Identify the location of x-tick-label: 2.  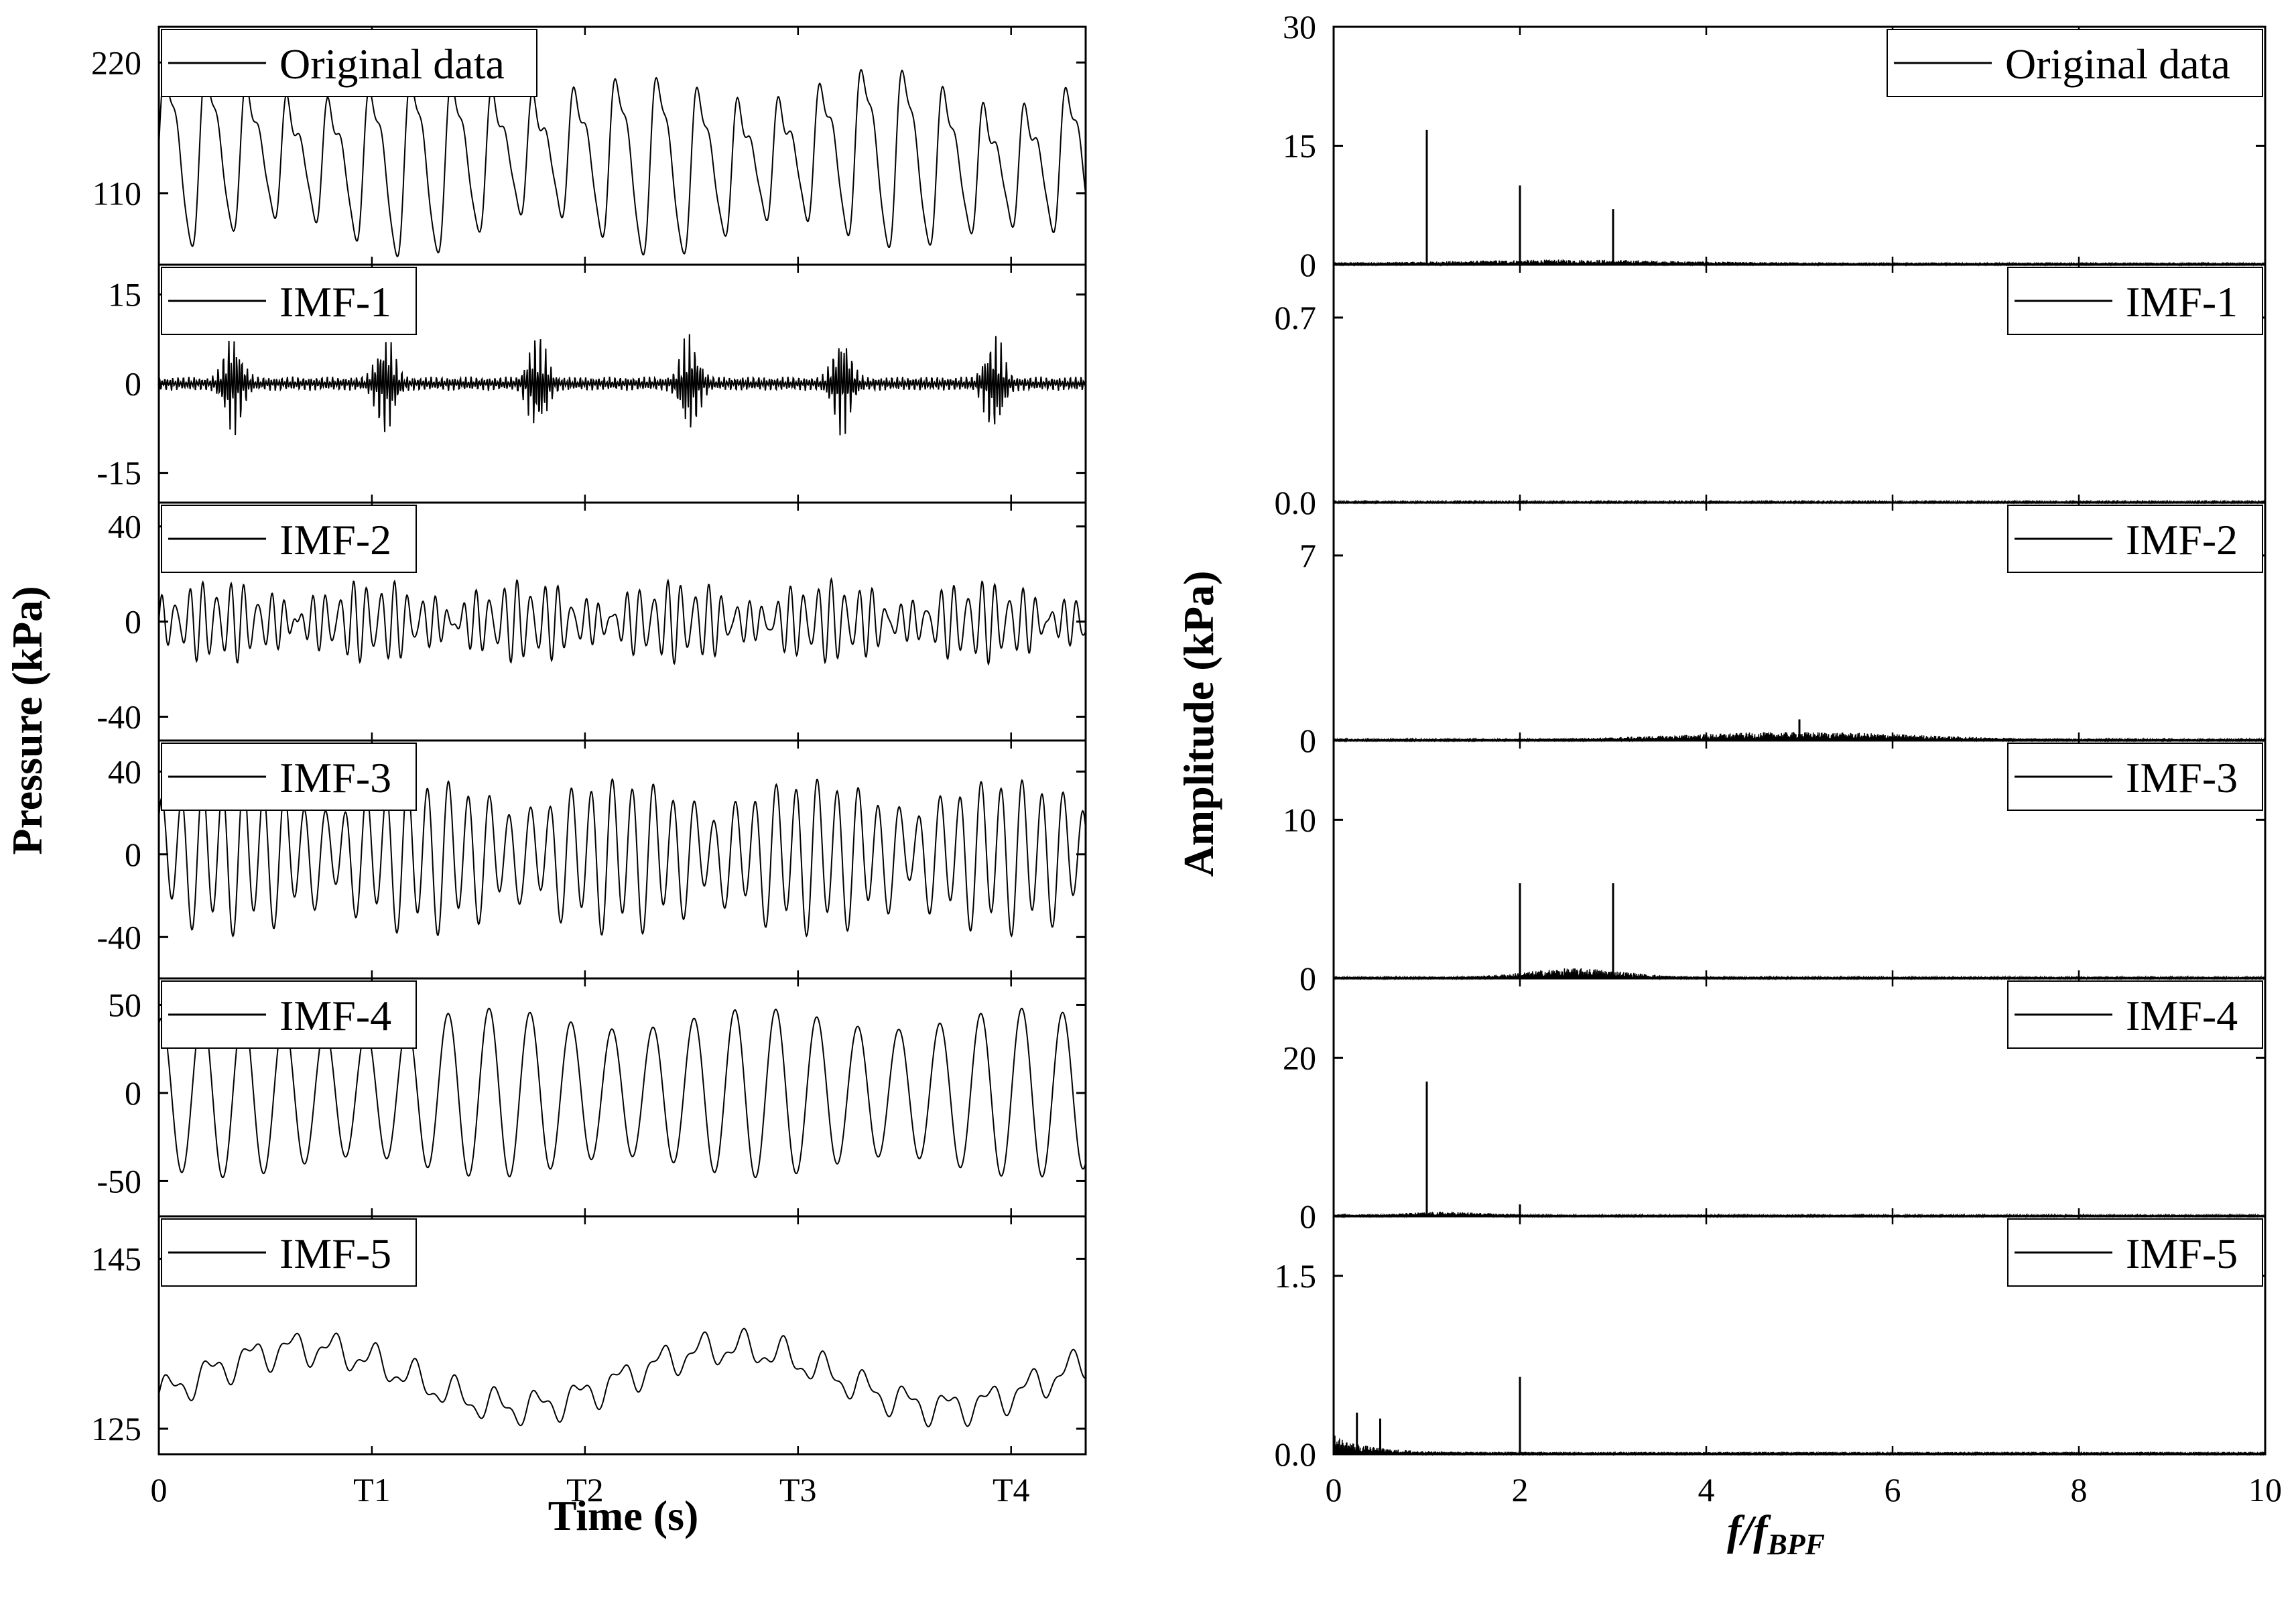
(1520, 1490).